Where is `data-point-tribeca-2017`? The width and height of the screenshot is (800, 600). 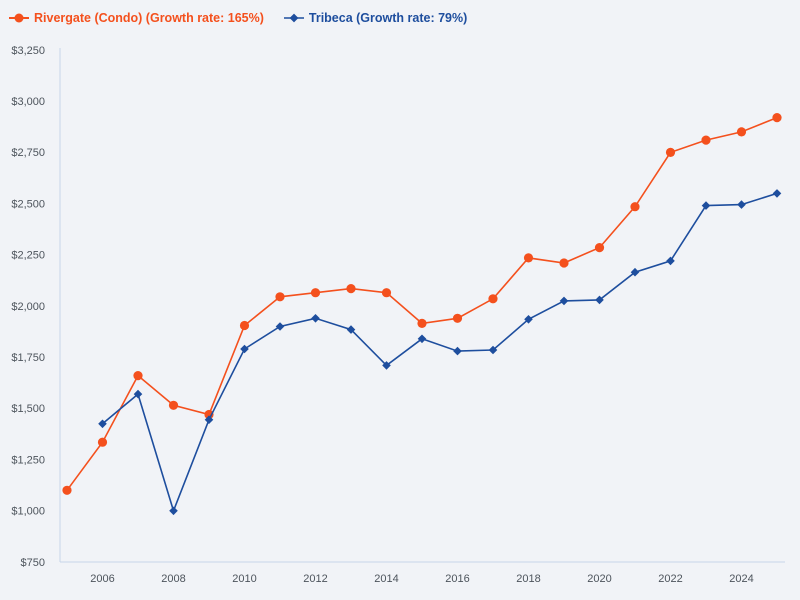
data-point-tribeca-2017 is located at coordinates (493, 350).